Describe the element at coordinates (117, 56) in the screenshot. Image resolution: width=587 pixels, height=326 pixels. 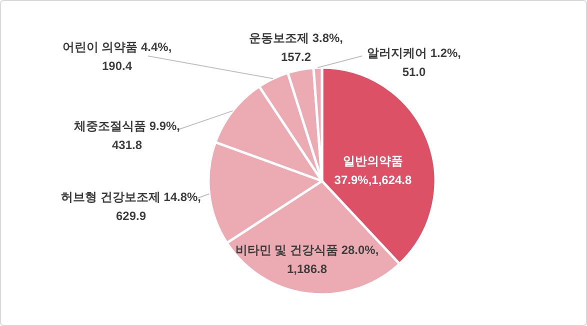
I see `slice-label: 어린이 의약품 4.4%, 190.4` at that location.